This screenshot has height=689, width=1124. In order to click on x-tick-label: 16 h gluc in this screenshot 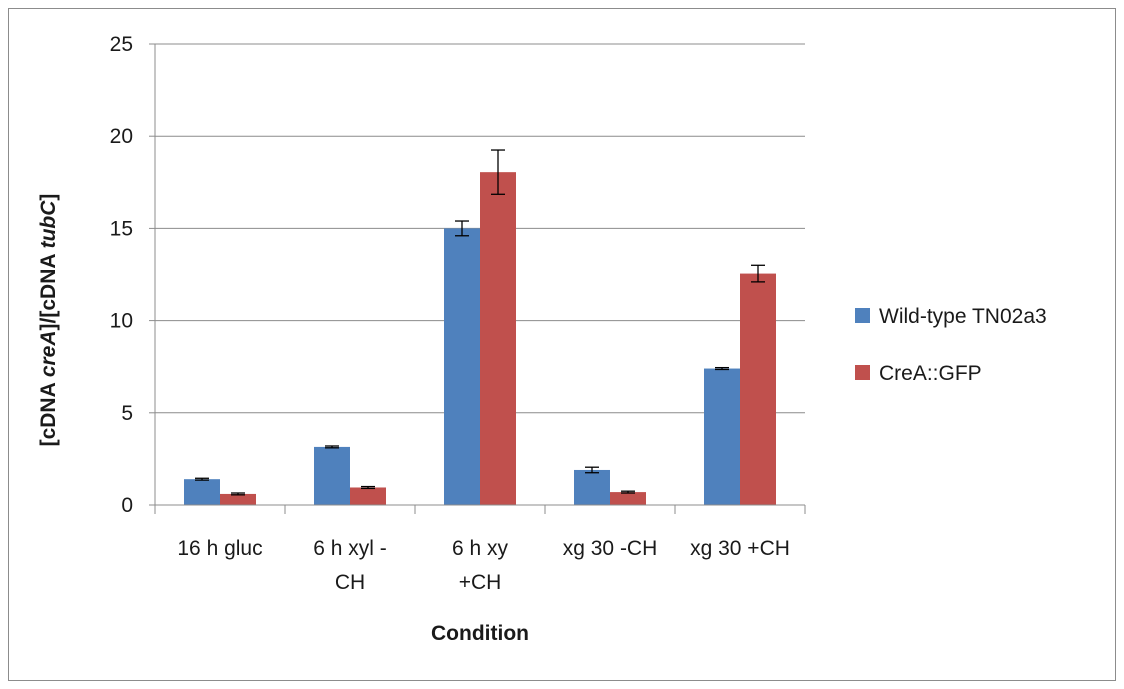, I will do `click(219, 548)`.